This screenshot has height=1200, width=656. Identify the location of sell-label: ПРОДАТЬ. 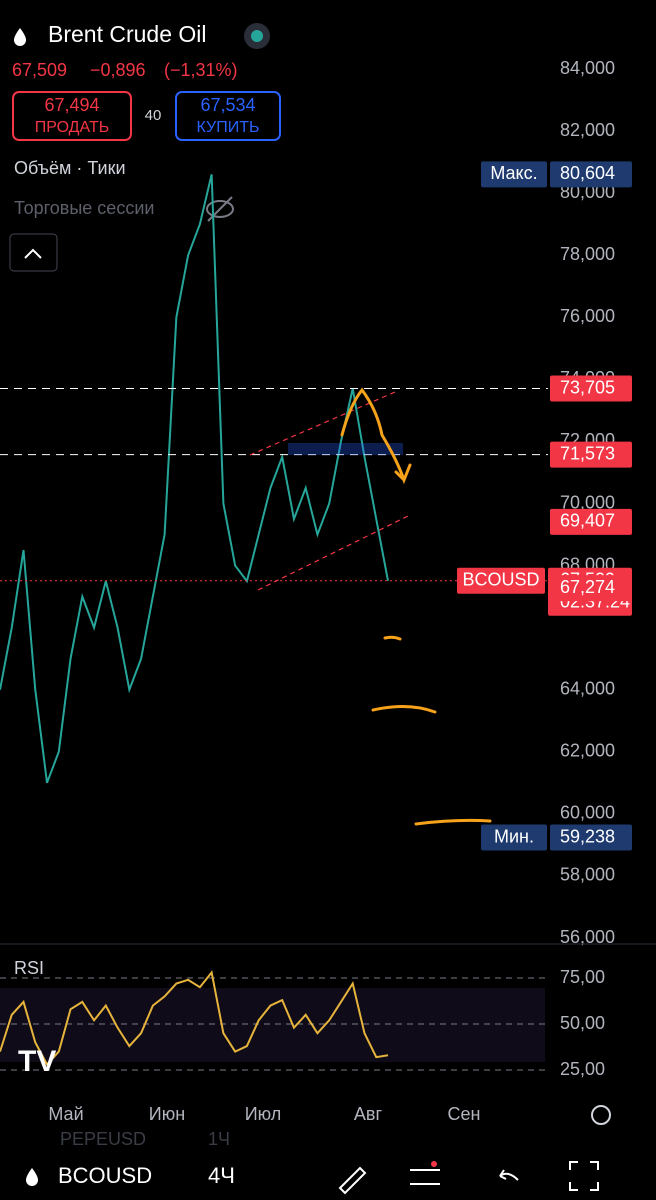
(72, 127).